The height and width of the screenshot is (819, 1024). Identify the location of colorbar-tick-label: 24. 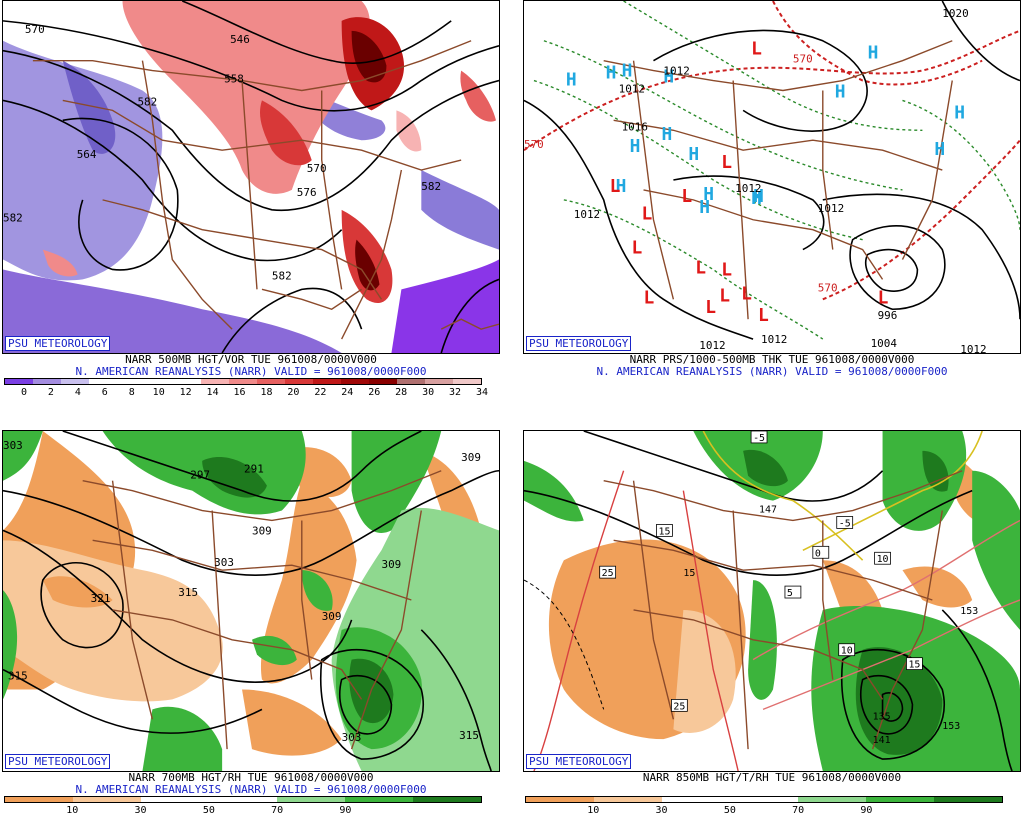
(347, 392).